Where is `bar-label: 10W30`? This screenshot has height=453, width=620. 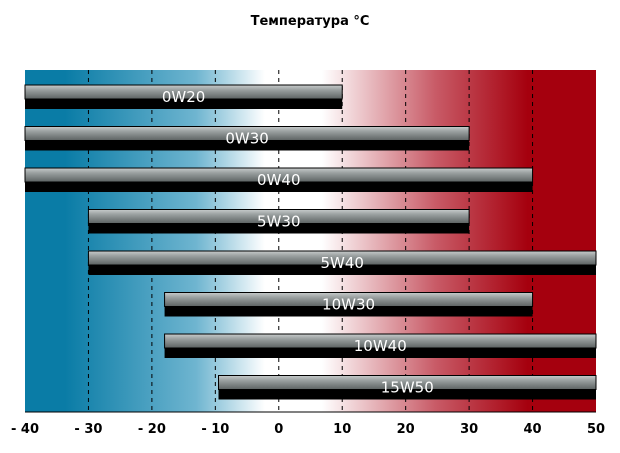
bar-label: 10W30 is located at coordinates (348, 305).